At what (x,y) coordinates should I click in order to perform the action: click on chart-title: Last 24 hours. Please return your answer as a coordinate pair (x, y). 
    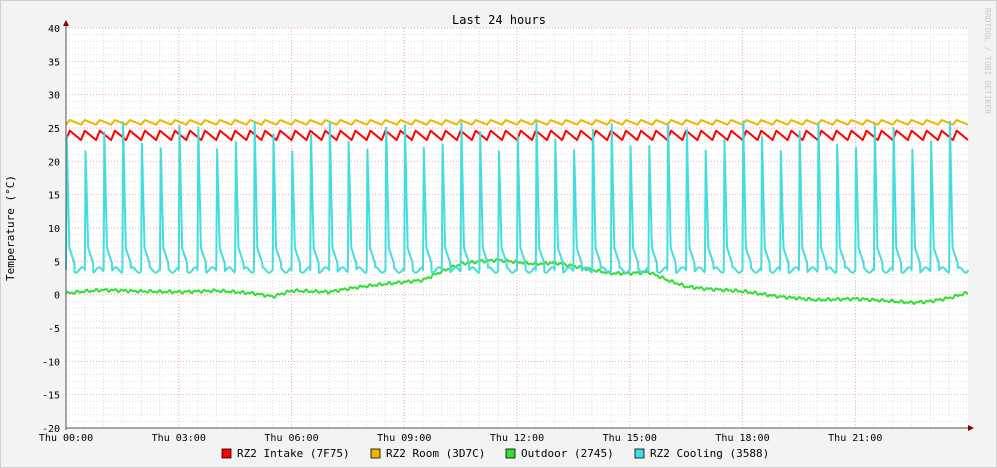
    Looking at the image, I should click on (499, 20).